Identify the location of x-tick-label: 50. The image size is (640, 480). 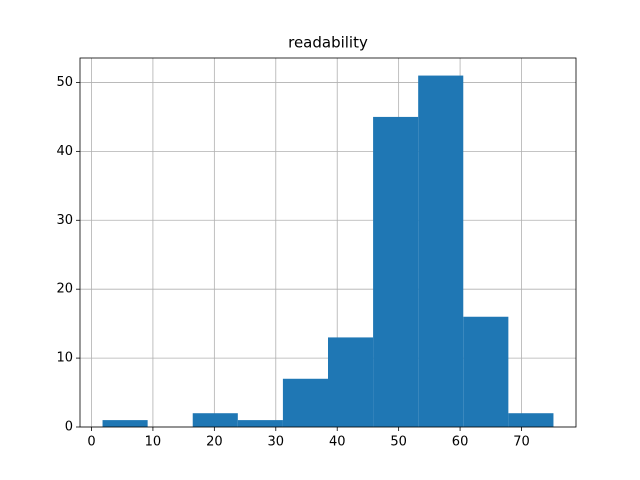
(398, 442).